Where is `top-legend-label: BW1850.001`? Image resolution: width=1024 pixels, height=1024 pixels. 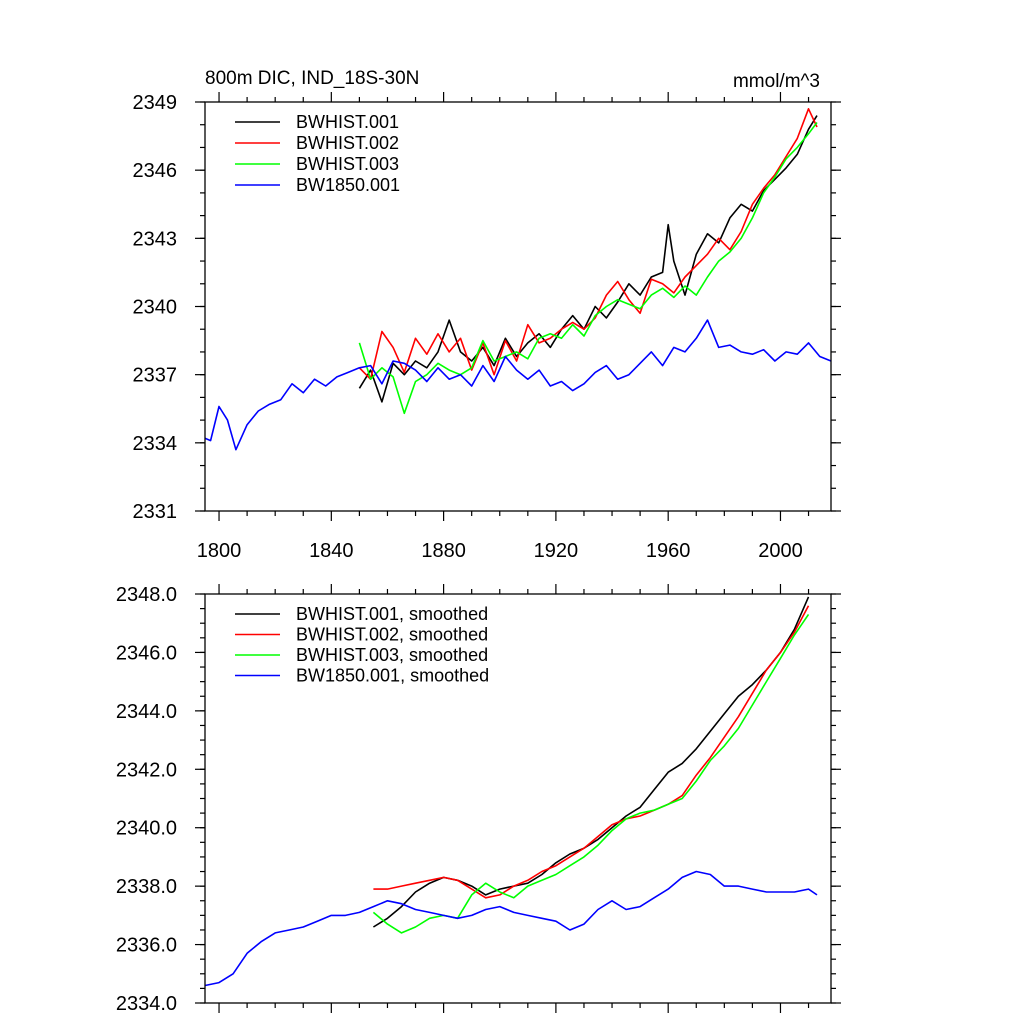 top-legend-label: BW1850.001 is located at coordinates (348, 185).